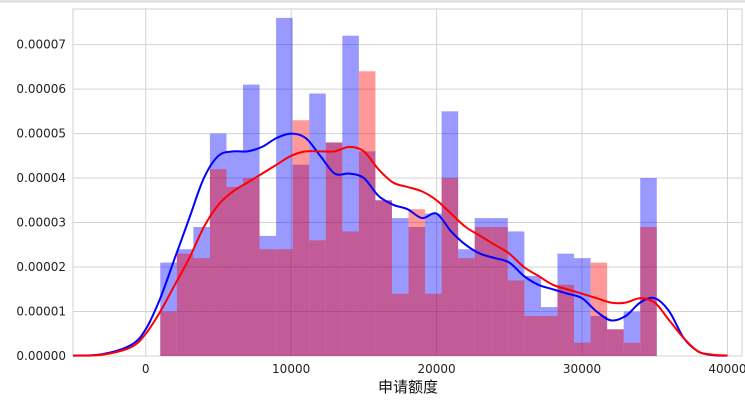 The image size is (745, 406). What do you see at coordinates (291, 369) in the screenshot?
I see `x-tick-label: 10000` at bounding box center [291, 369].